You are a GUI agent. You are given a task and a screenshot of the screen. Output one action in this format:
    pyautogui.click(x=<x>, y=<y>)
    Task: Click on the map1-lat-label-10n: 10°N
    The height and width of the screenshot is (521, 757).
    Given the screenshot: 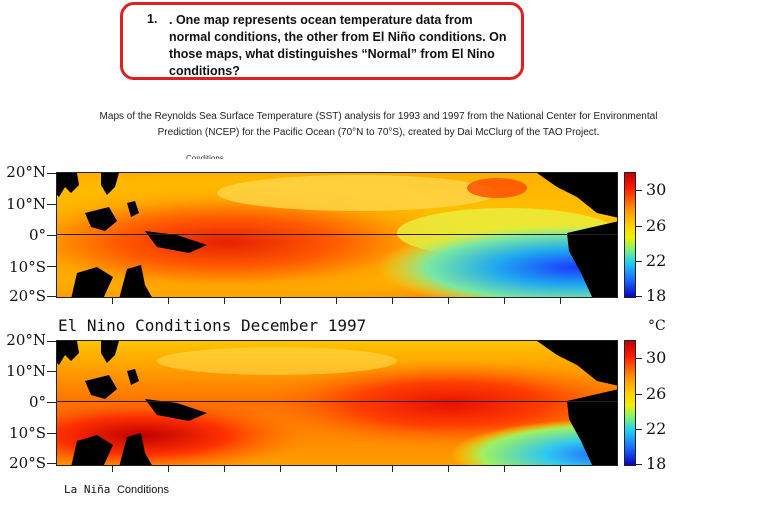 What is the action you would take?
    pyautogui.click(x=26, y=204)
    